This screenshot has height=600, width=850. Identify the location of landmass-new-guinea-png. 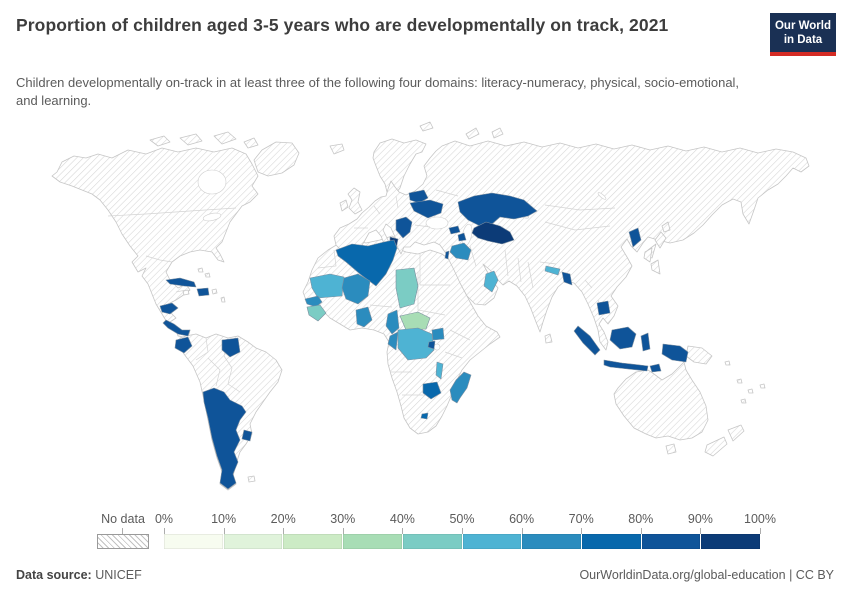
(699, 355).